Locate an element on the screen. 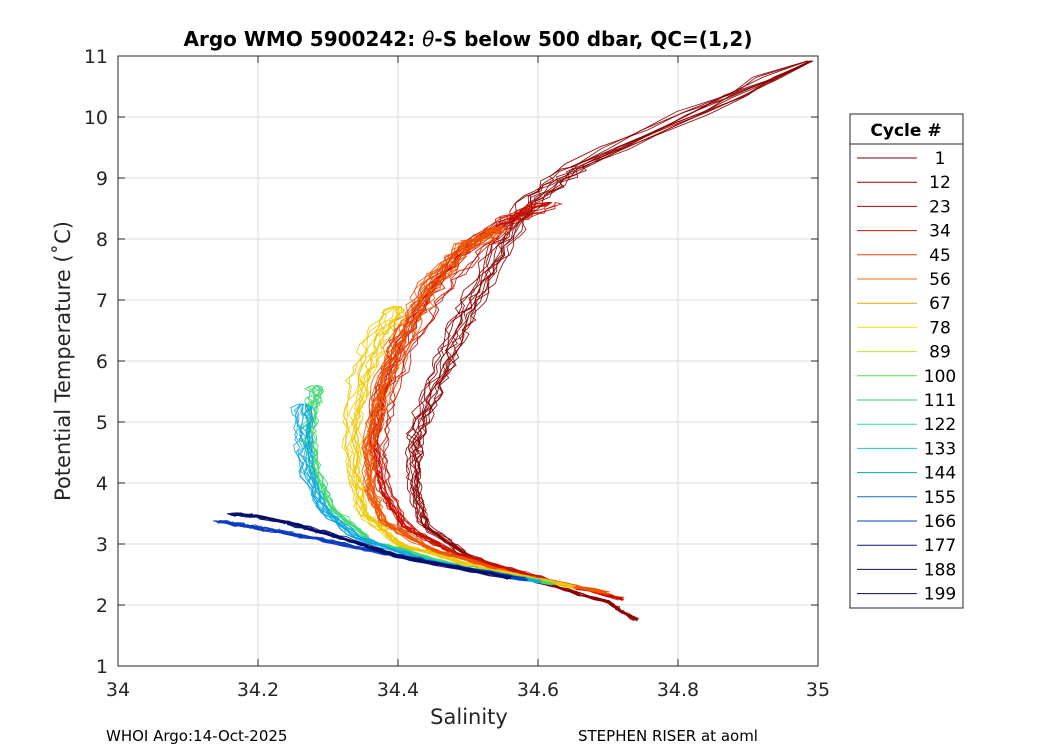 This screenshot has height=750, width=1050. legend-label: 100 is located at coordinates (940, 377).